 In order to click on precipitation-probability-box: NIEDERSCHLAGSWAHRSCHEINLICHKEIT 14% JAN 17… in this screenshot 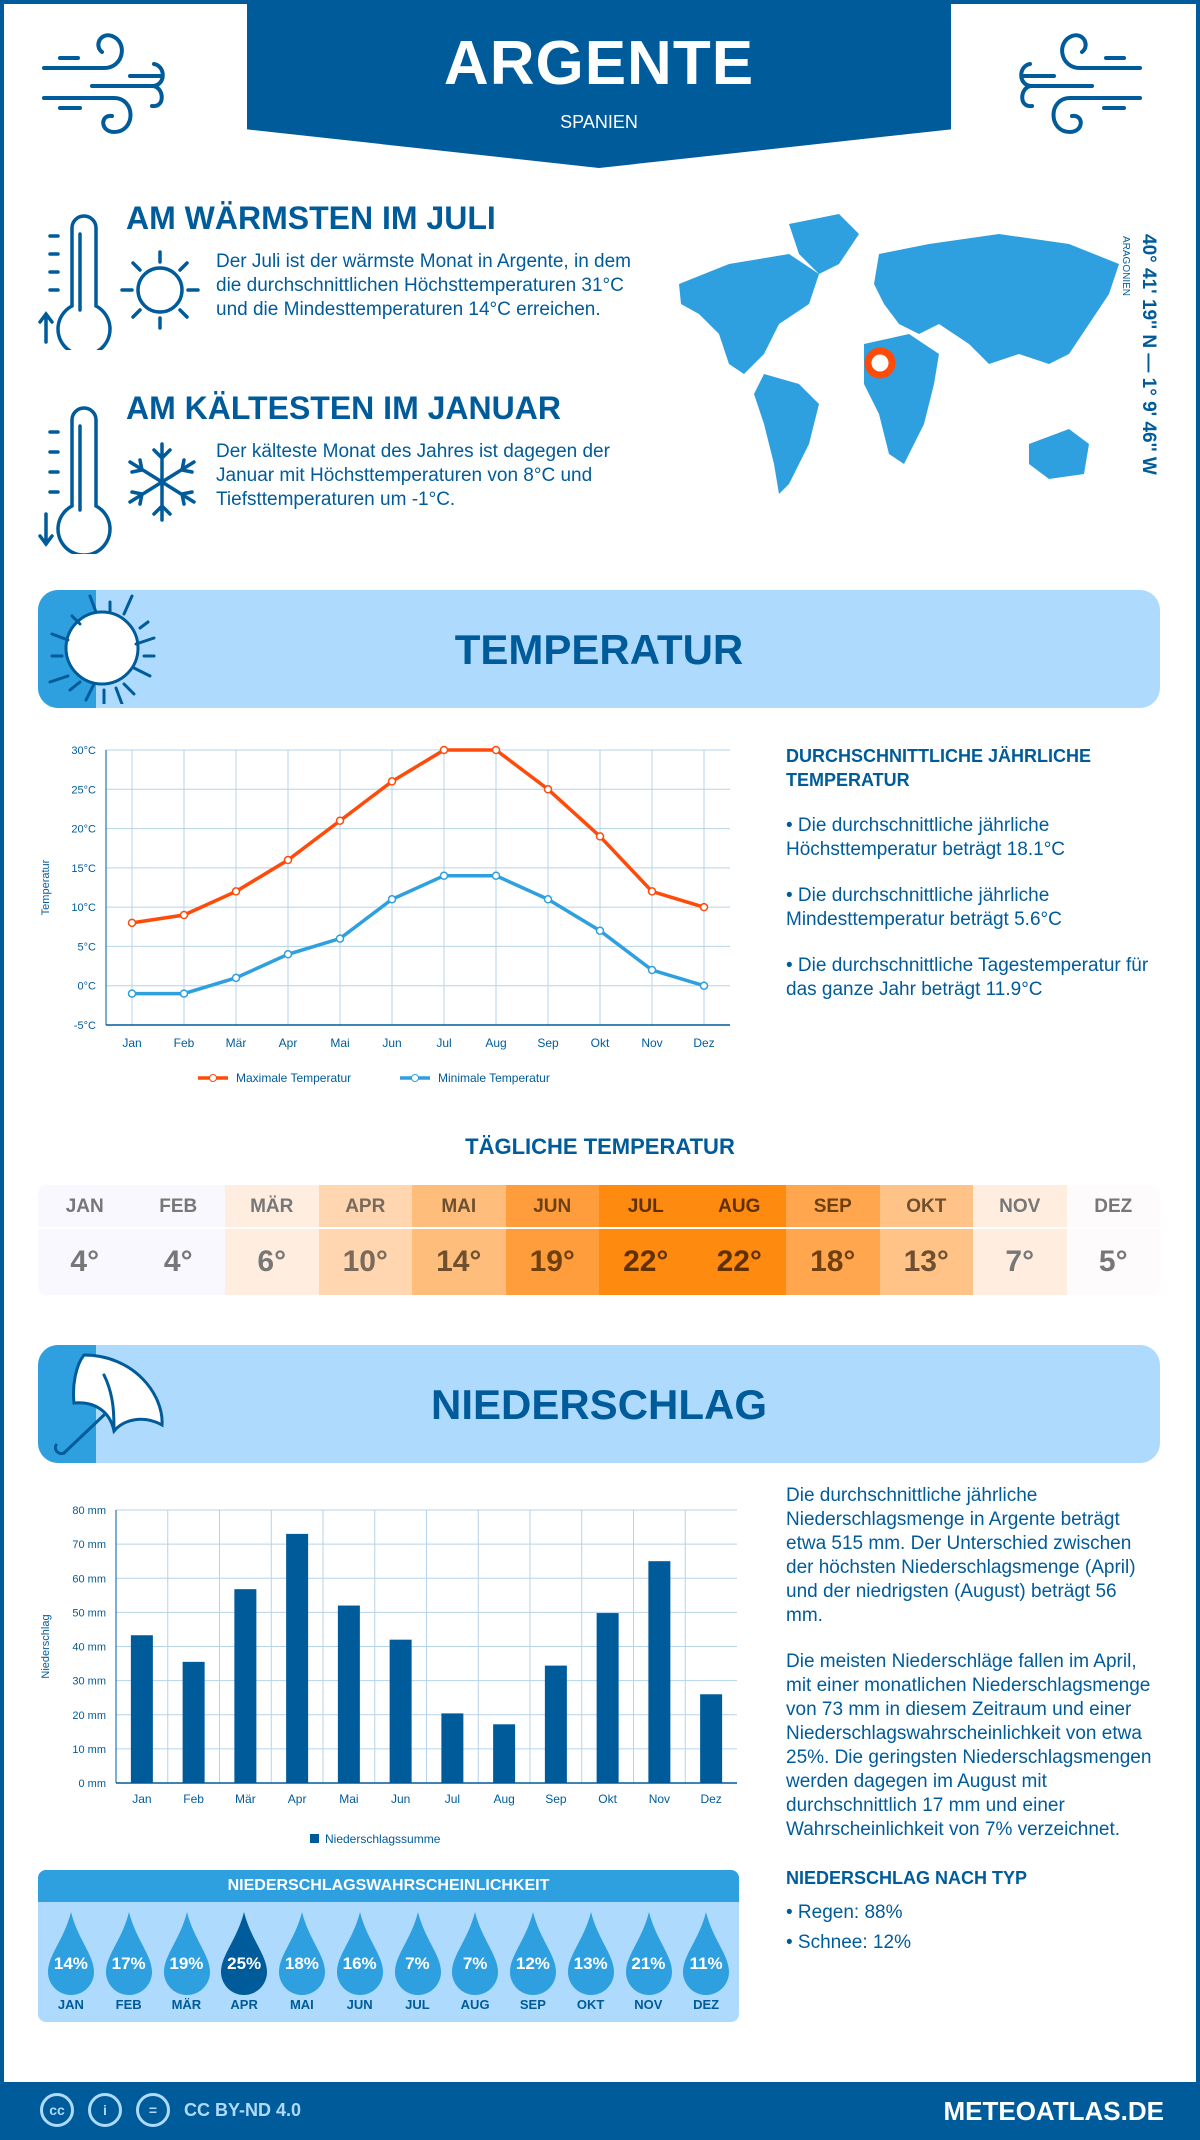, I will do `click(388, 1946)`.